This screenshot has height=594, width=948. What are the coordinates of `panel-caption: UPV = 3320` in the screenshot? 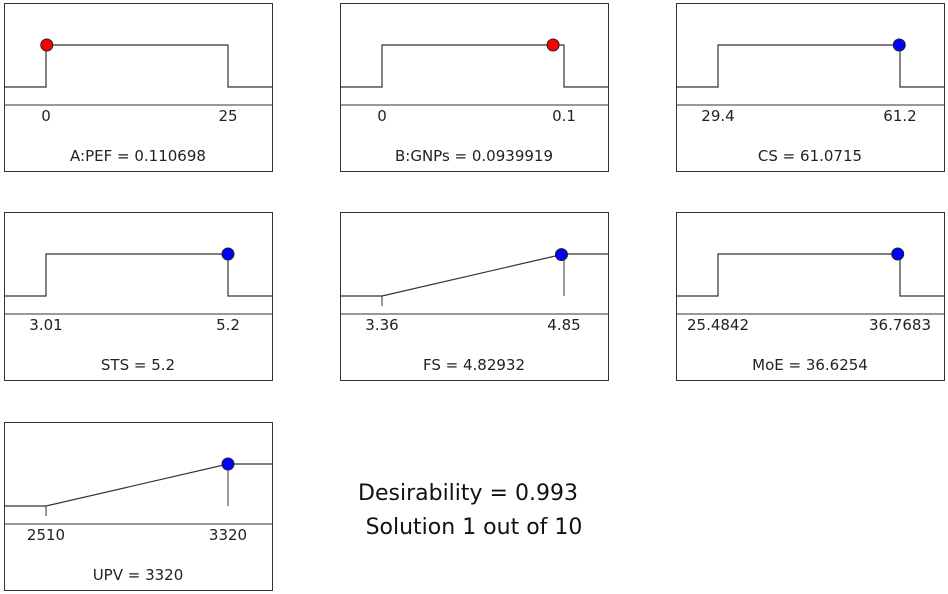 It's located at (138, 575).